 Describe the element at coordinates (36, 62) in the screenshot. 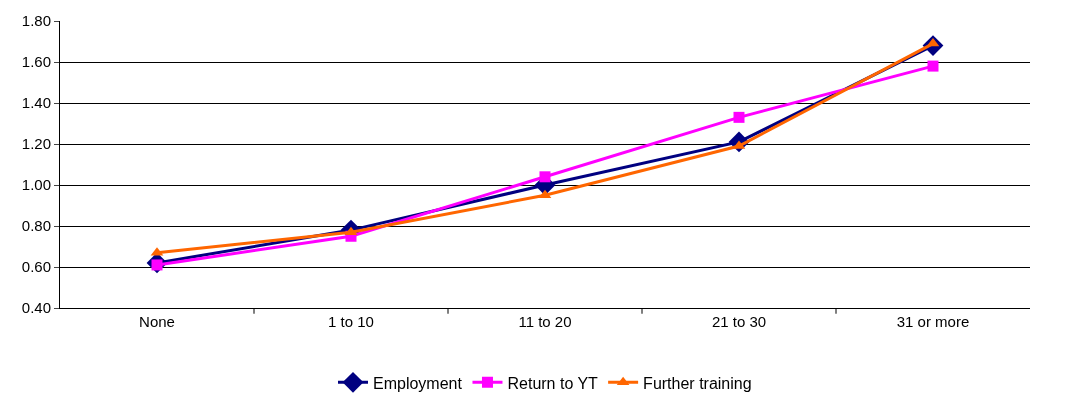

I see `y-tick-label: 1.60` at that location.